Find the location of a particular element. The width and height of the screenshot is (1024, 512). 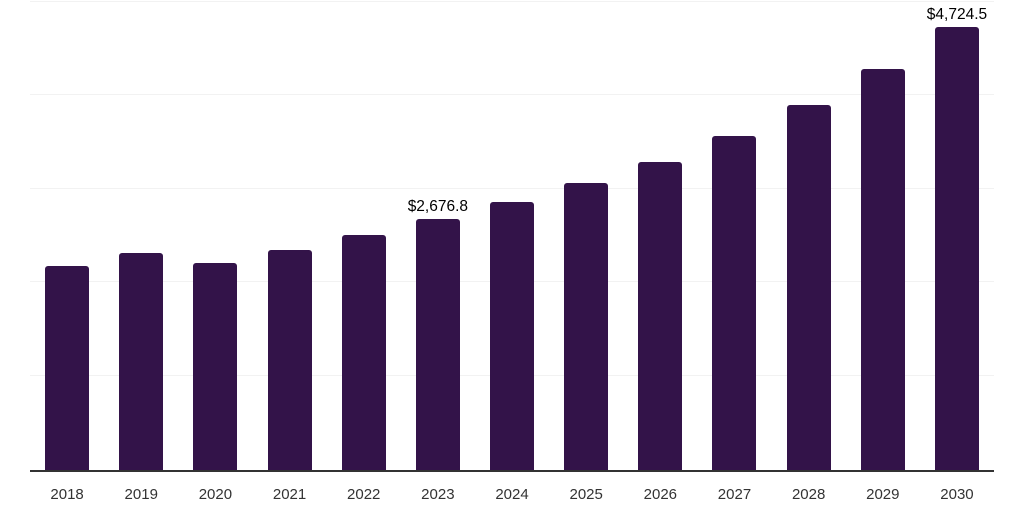

x-tick-label: 2029 is located at coordinates (883, 494).